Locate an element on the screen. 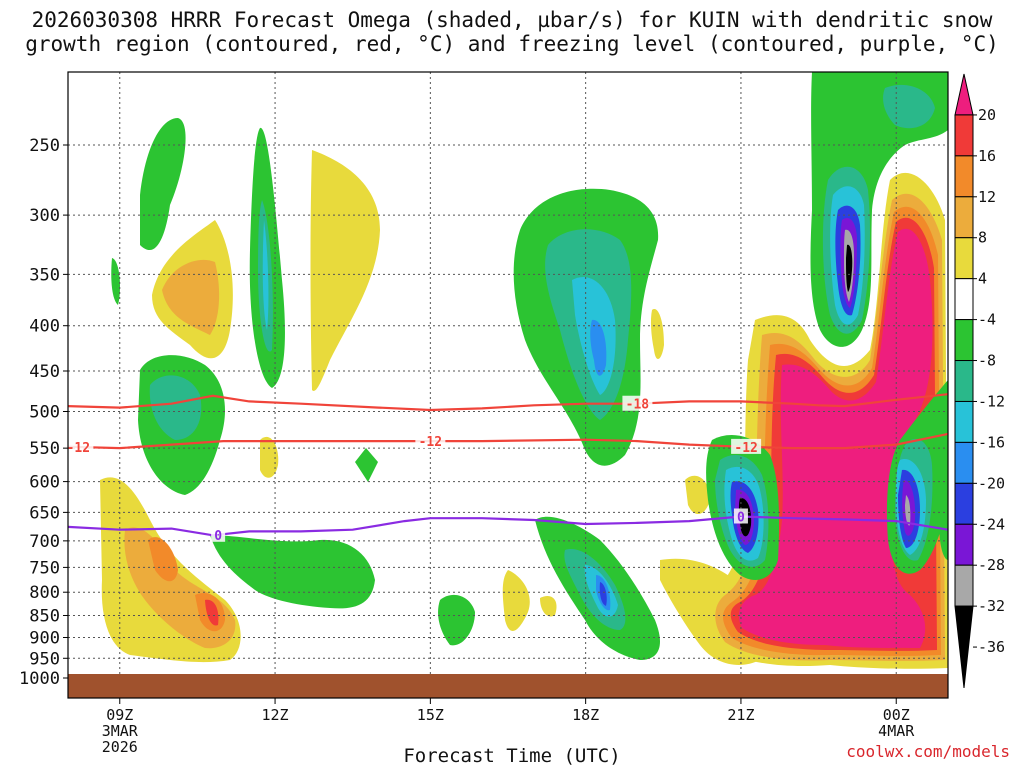  credit-text: coolwx.com/models is located at coordinates (928, 751).